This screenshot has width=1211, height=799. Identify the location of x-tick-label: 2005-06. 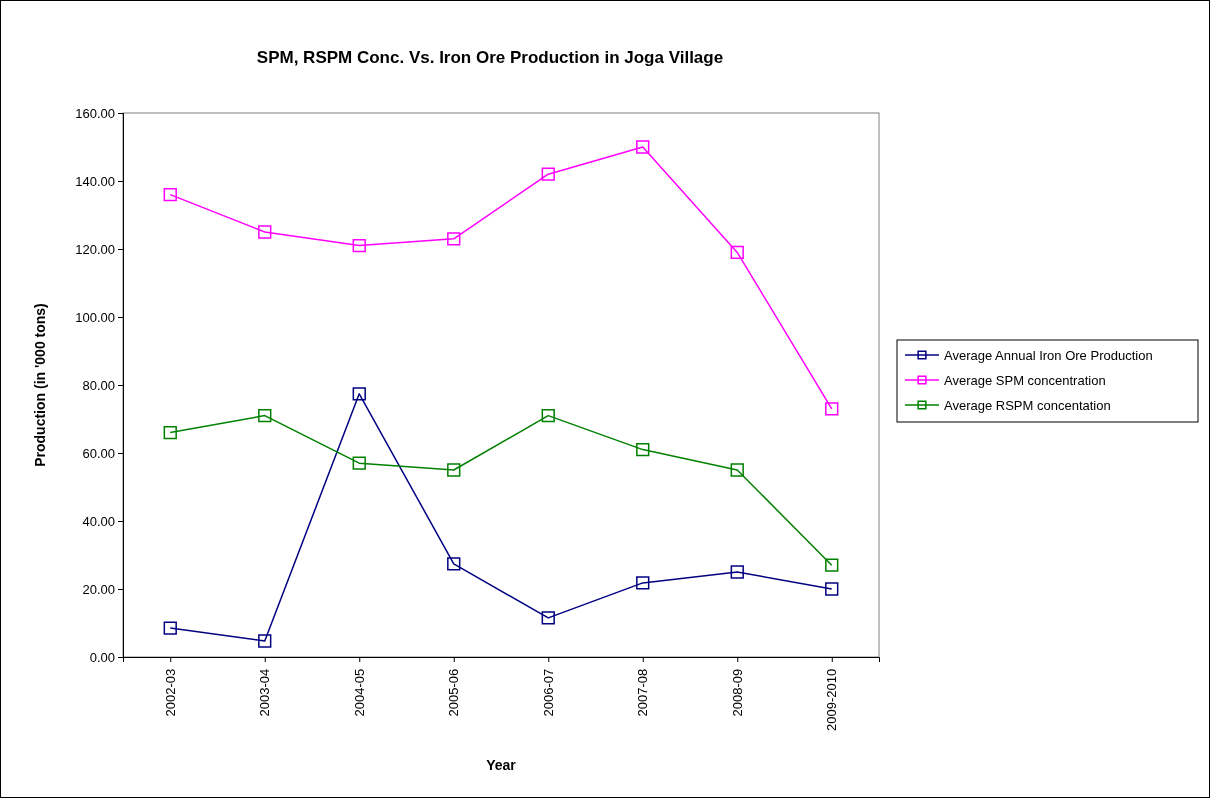
(454, 692).